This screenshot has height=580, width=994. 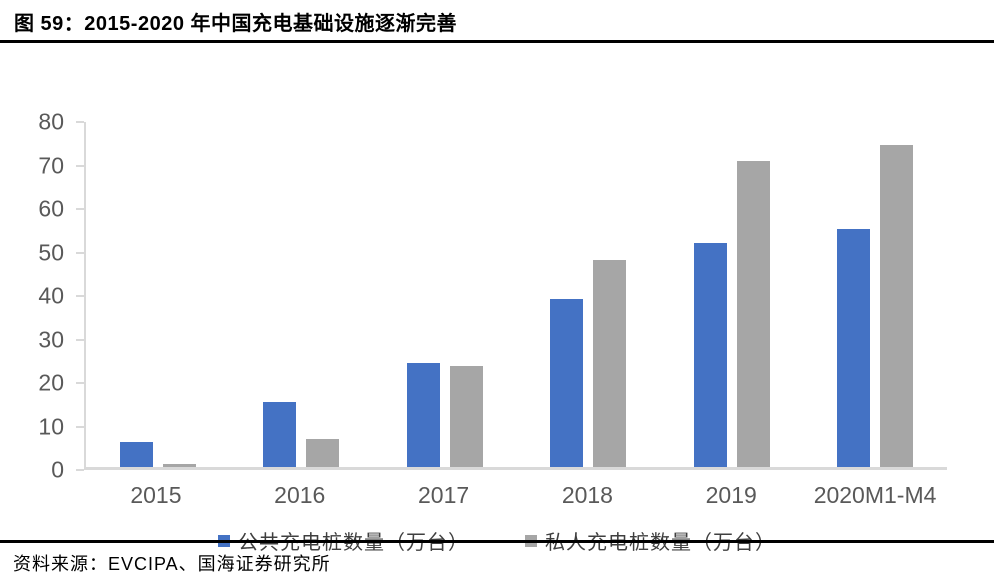 I want to click on title-divider-rule, so click(x=497, y=41).